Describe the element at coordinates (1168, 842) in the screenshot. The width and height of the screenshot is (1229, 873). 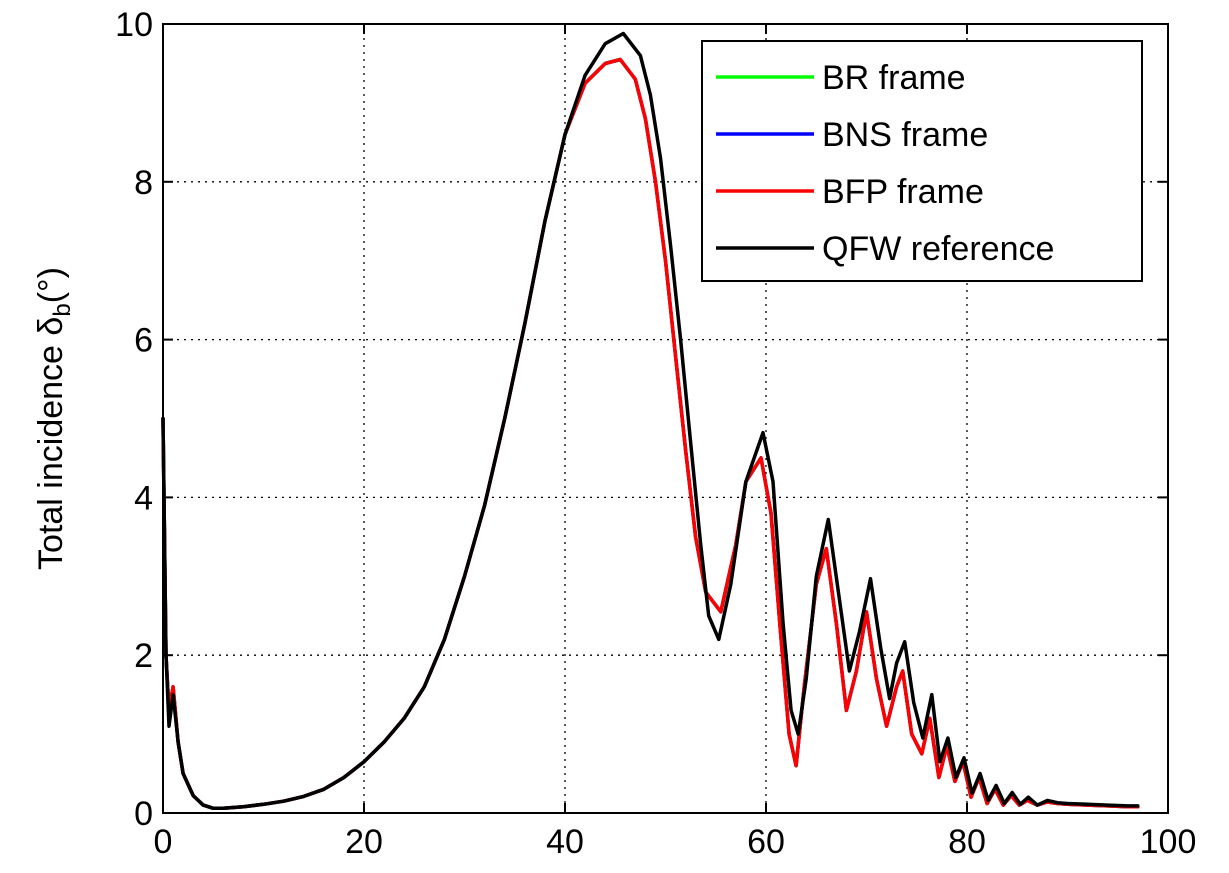
I see `x-tick-label: 100` at that location.